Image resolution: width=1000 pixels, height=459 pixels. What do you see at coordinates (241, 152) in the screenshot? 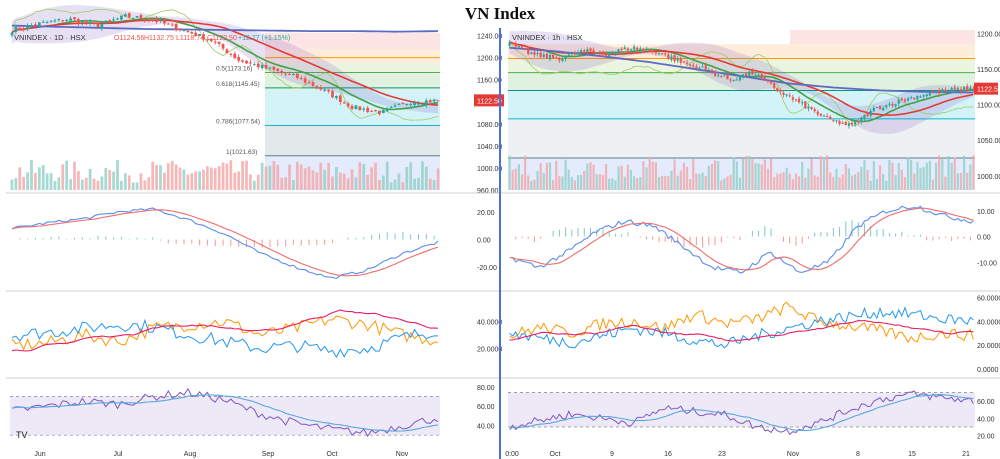
I see `fib-label: 1(1021.63)` at bounding box center [241, 152].